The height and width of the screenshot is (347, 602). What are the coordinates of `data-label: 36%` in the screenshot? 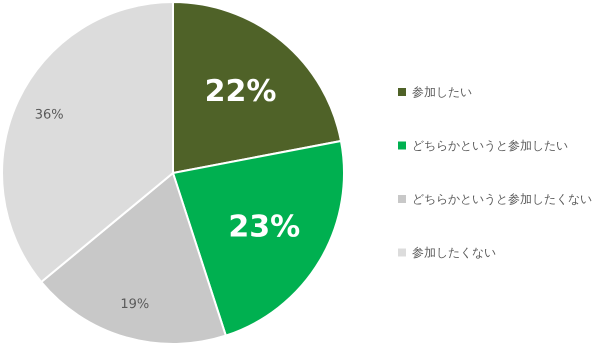 It's located at (49, 114).